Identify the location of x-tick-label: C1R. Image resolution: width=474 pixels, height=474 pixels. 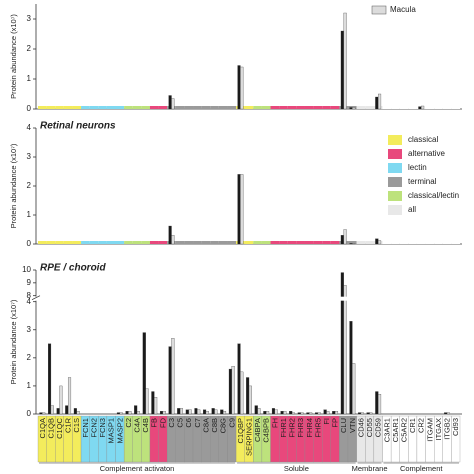
(68, 425).